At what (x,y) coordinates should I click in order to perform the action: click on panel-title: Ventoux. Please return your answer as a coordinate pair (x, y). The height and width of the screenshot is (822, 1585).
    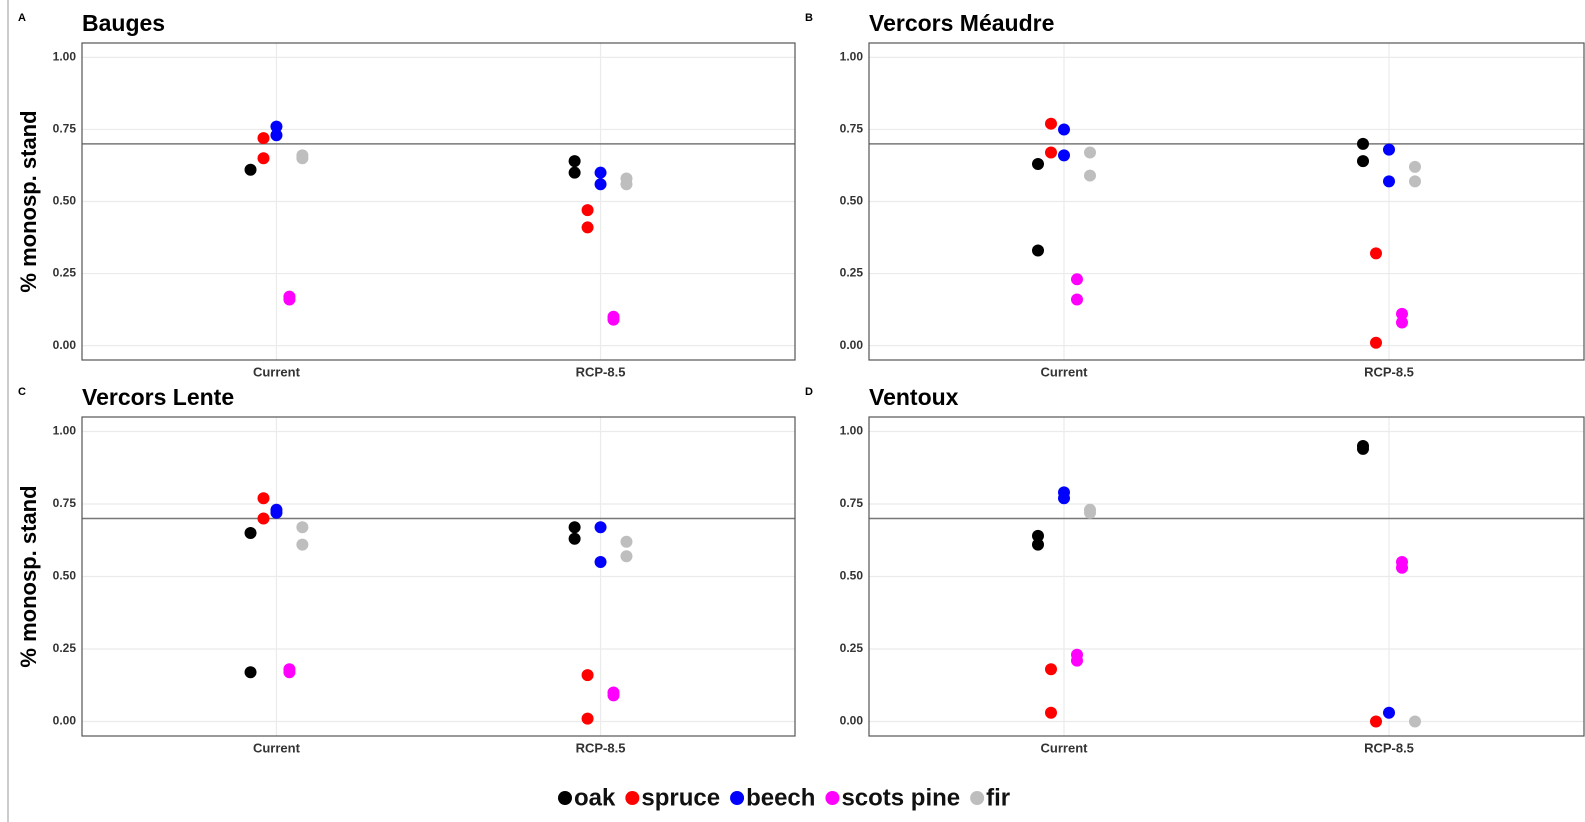
    Looking at the image, I should click on (914, 397).